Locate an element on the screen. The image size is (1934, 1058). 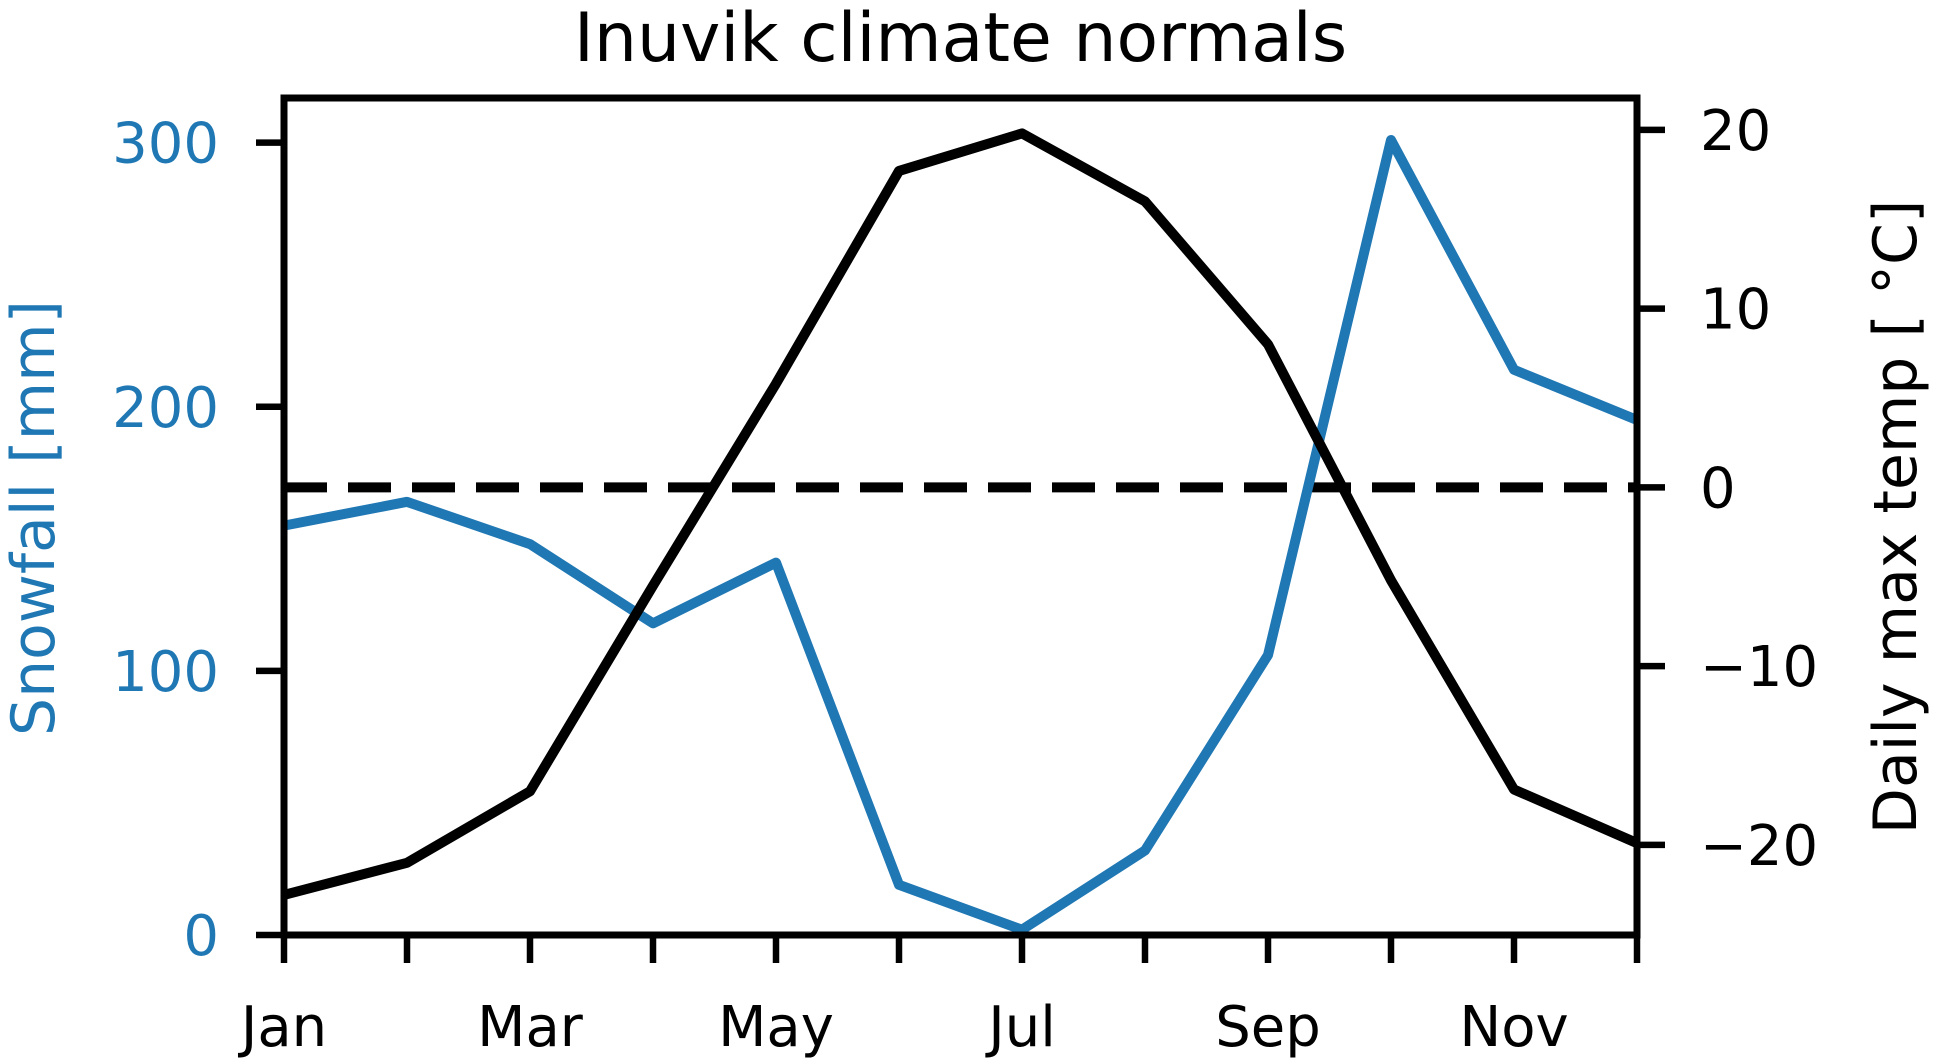
left-tick-label-0: 0 is located at coordinates (201, 936).